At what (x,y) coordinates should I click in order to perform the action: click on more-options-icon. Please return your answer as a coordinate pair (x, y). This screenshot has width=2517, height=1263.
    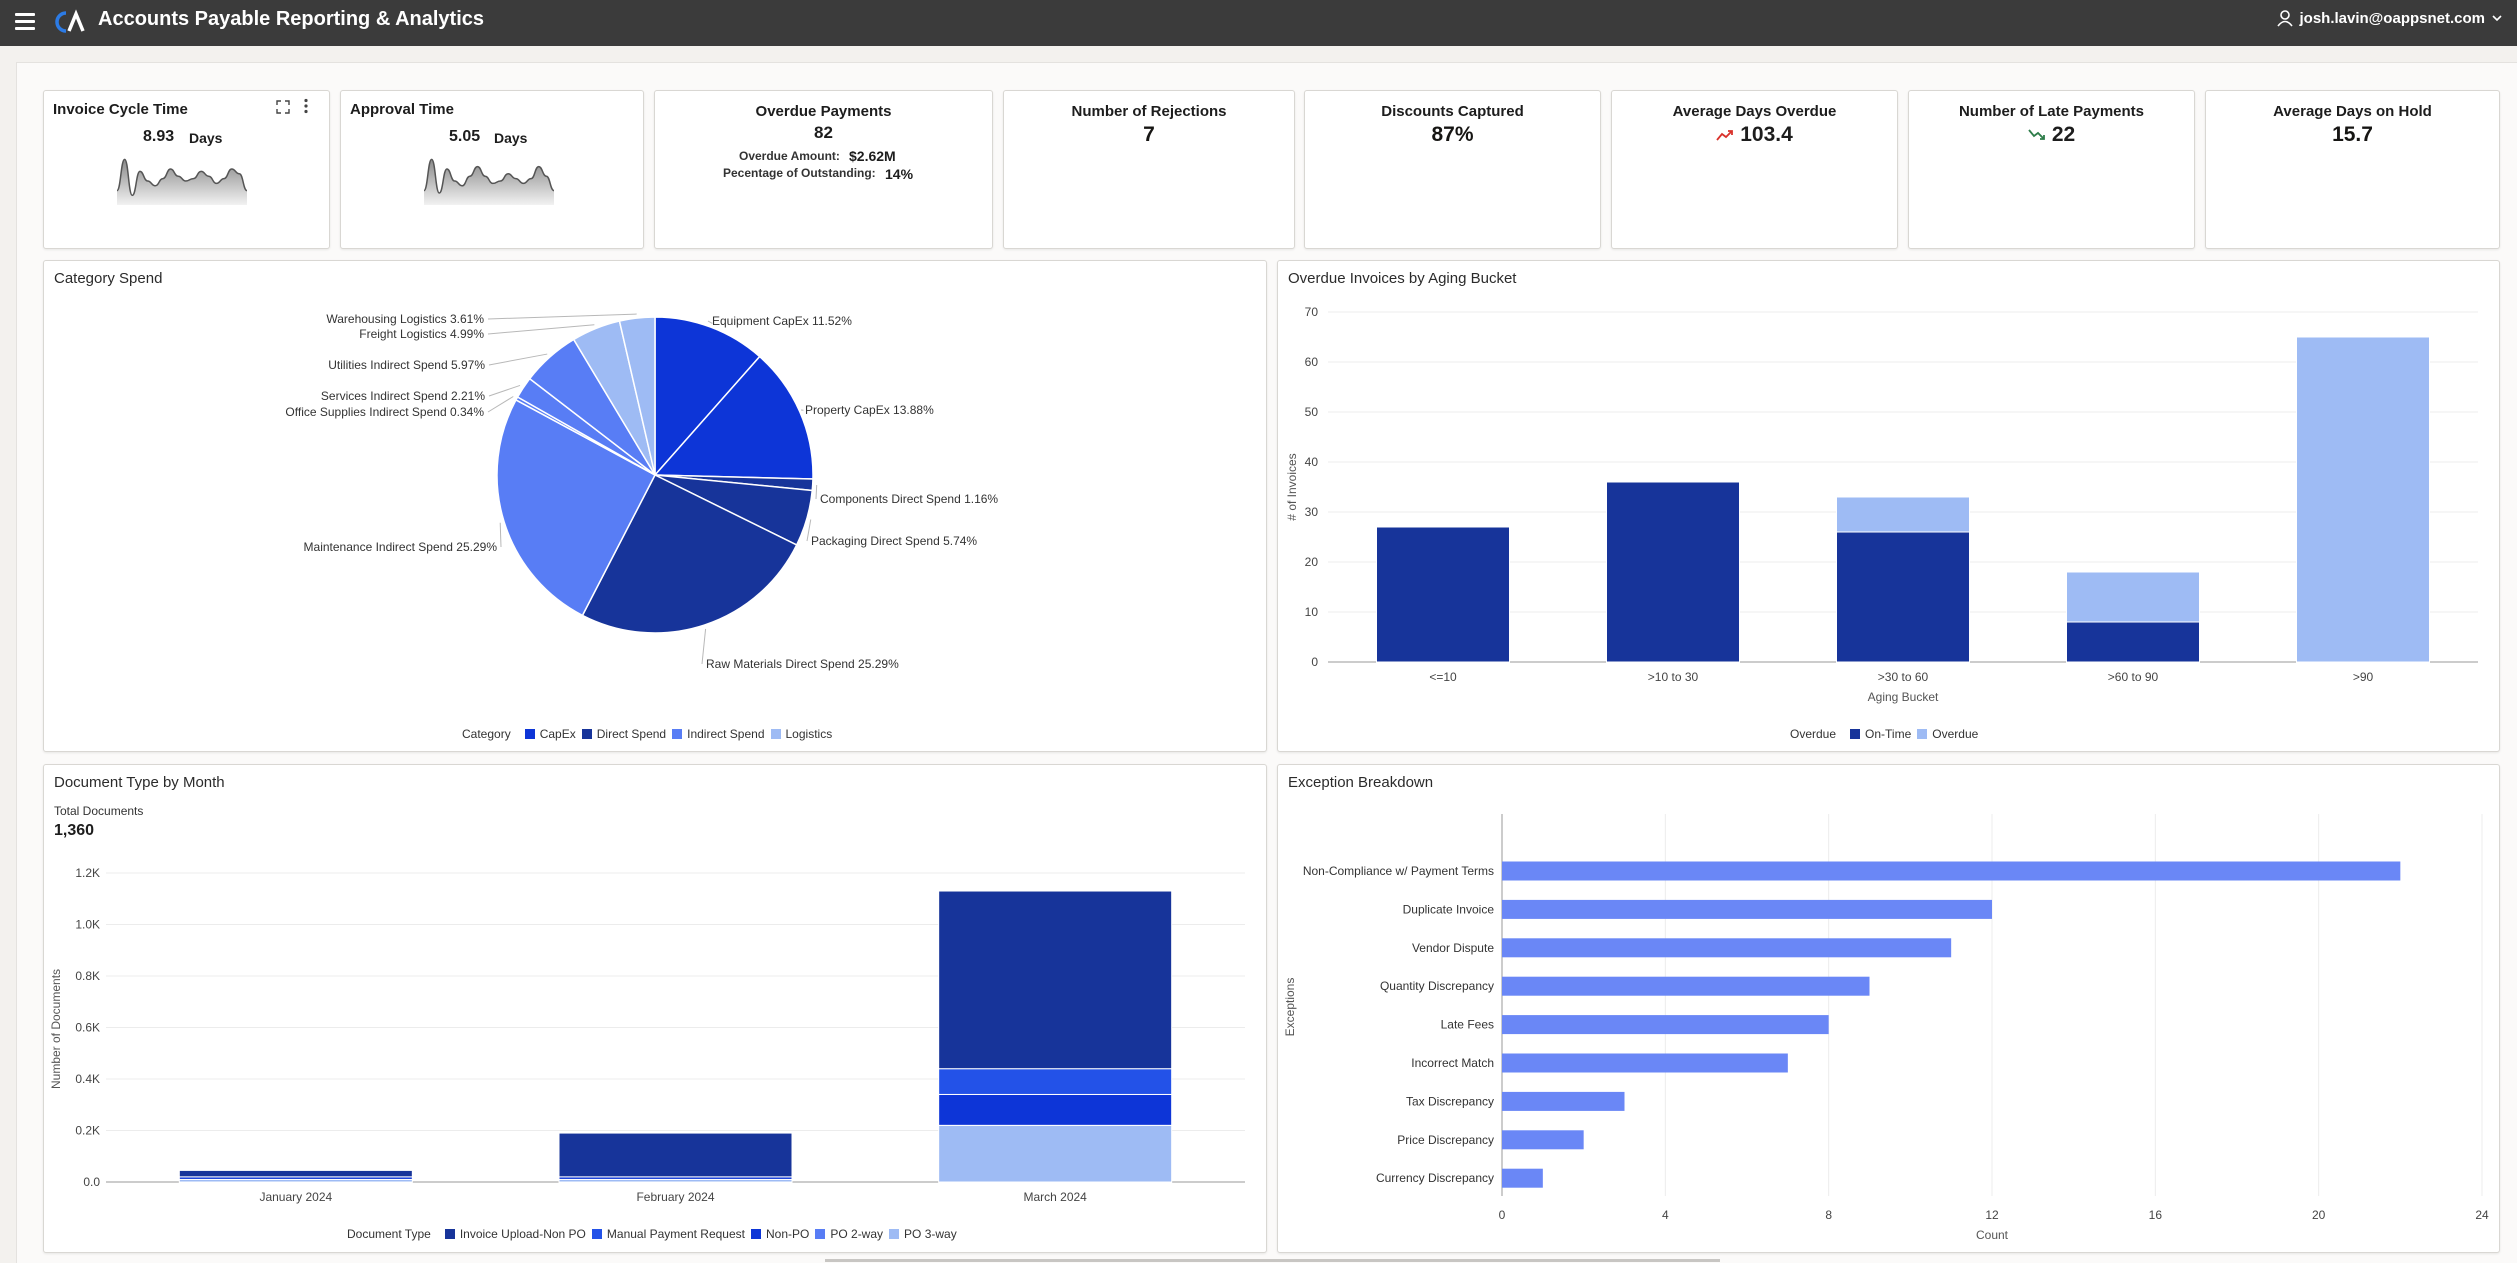
    Looking at the image, I should click on (306, 108).